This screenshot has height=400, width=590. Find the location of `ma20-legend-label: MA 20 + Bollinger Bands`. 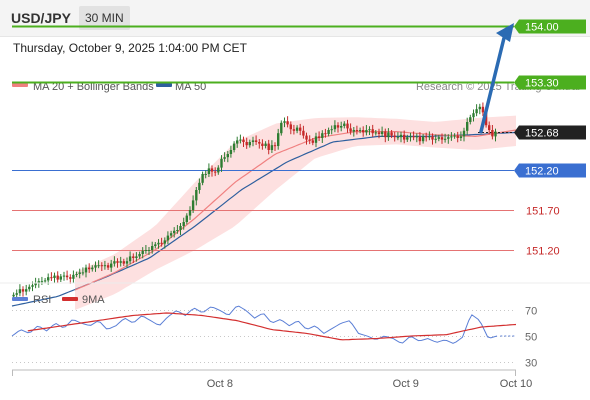

ma20-legend-label: MA 20 + Bollinger Bands is located at coordinates (93, 87).